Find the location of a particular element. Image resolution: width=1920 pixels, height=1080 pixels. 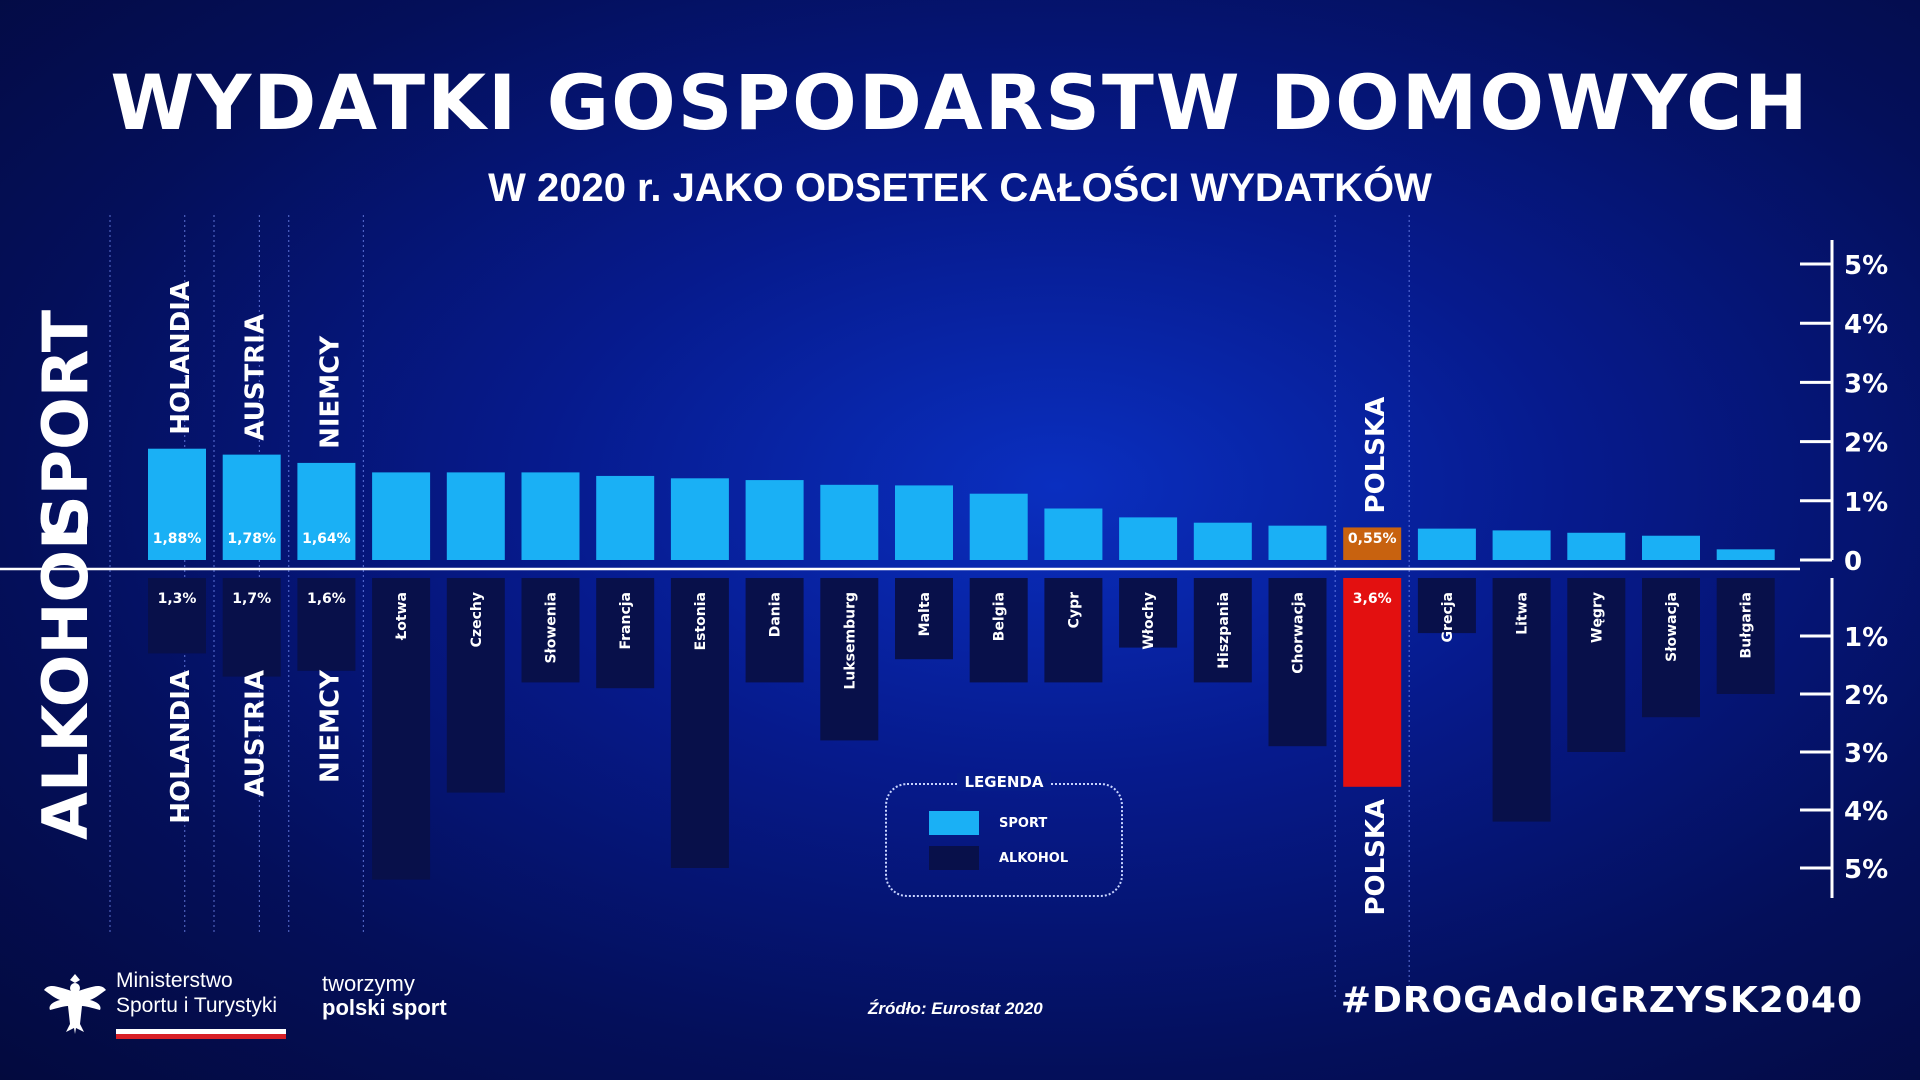

ministry-logo: Ministerstwo Sportu i Turystyki is located at coordinates (158, 1003).